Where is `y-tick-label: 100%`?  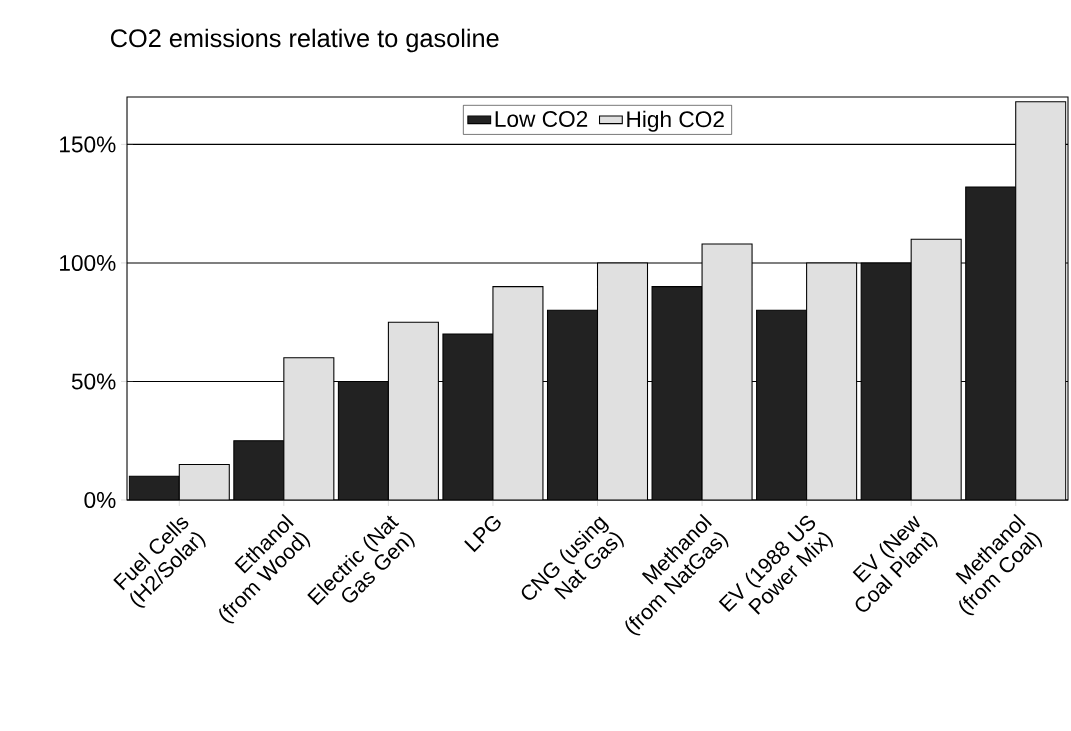 y-tick-label: 100% is located at coordinates (88, 262).